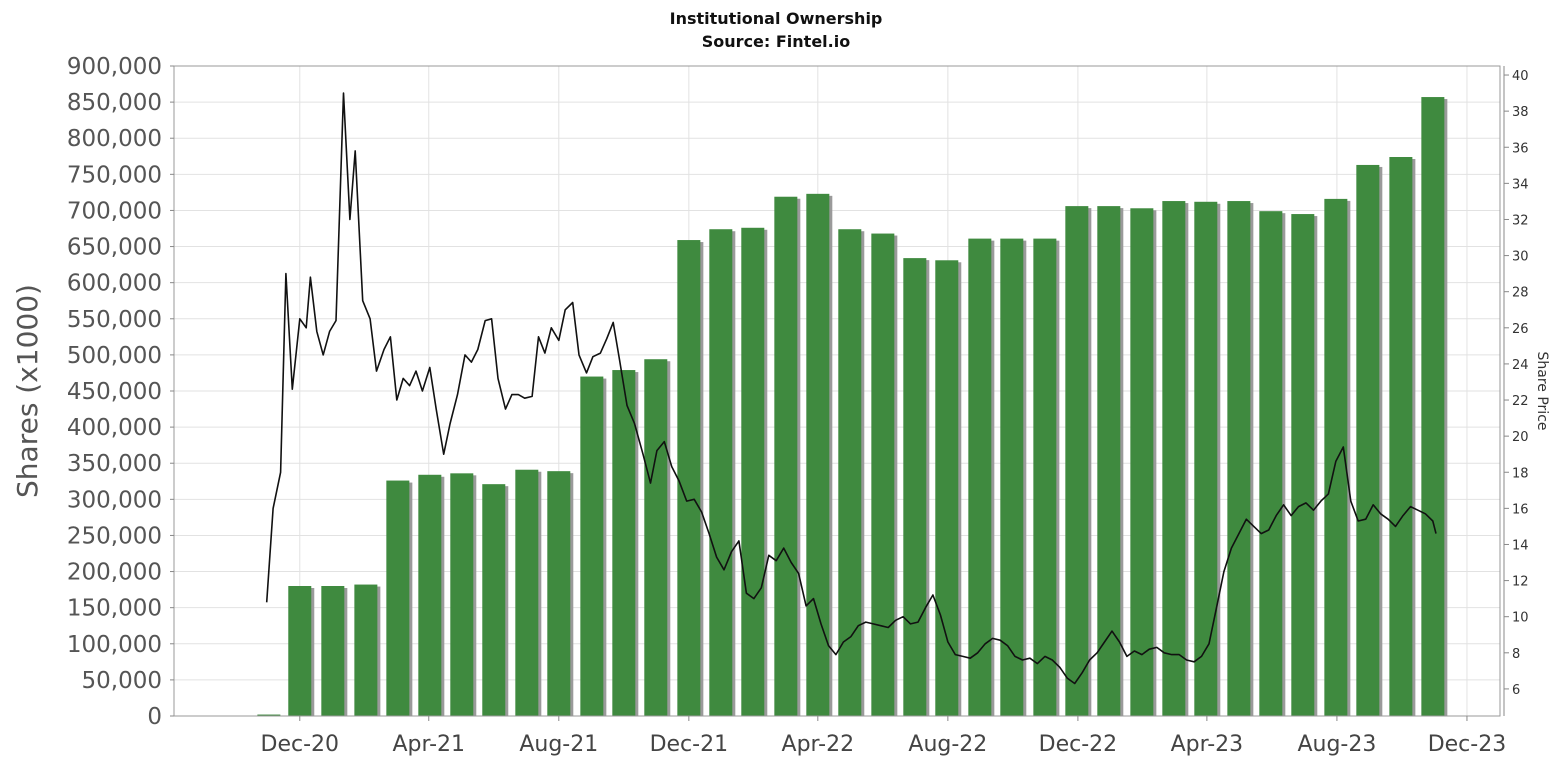 The image size is (1552, 763). What do you see at coordinates (114, 320) in the screenshot?
I see `y-tick-label: 550,000` at bounding box center [114, 320].